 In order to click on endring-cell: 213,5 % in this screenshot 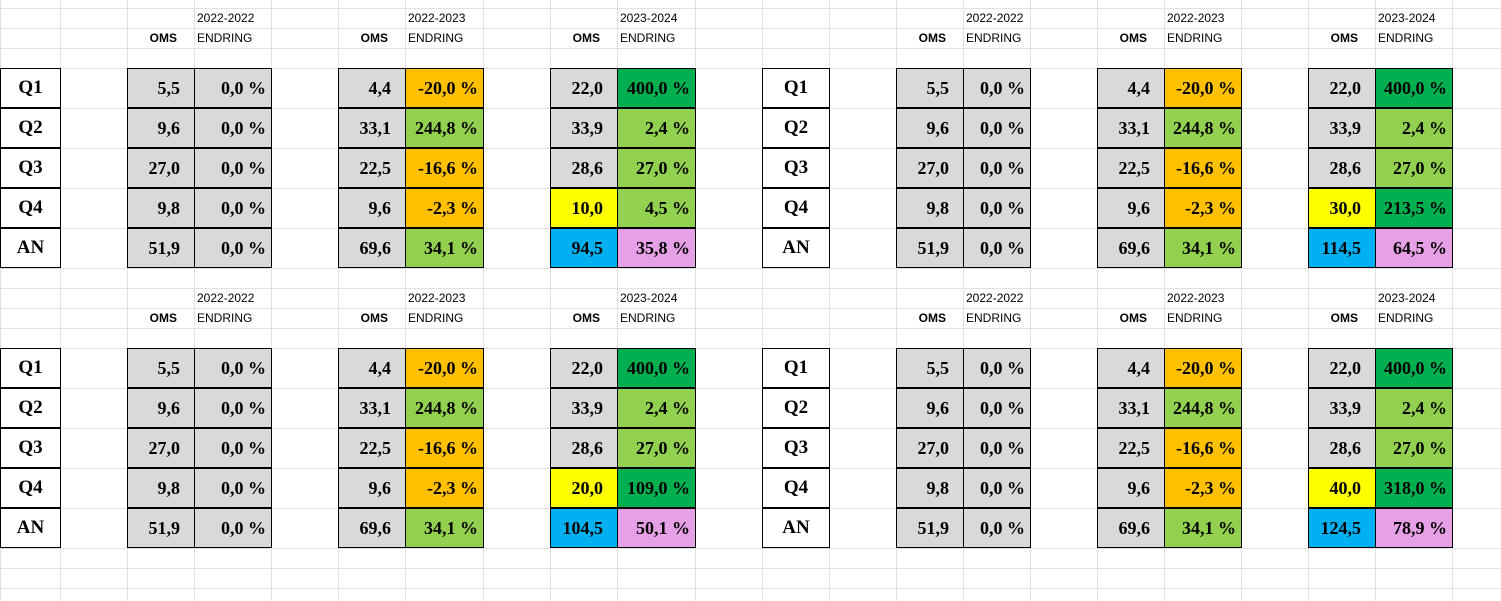, I will do `click(1414, 208)`.